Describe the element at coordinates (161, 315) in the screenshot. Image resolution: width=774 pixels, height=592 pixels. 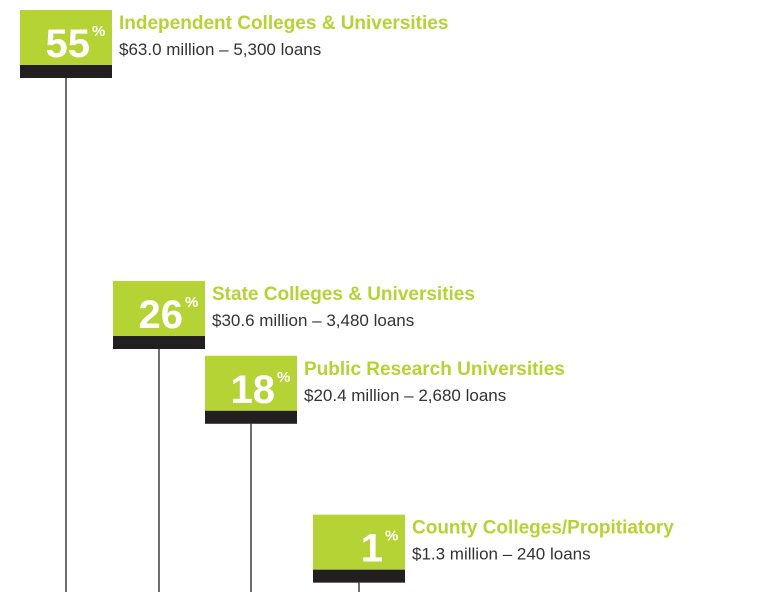
I see `percent-value: 26` at that location.